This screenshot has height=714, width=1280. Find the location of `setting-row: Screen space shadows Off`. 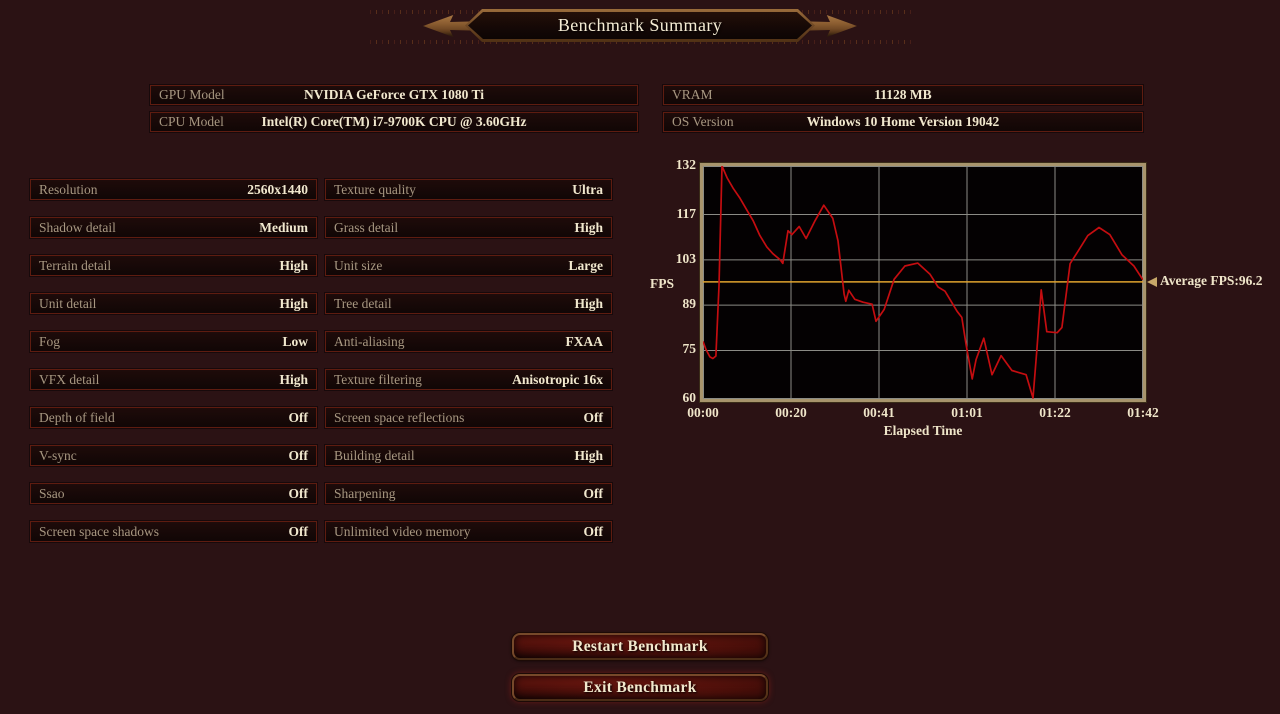

setting-row: Screen space shadows Off is located at coordinates (173, 531).